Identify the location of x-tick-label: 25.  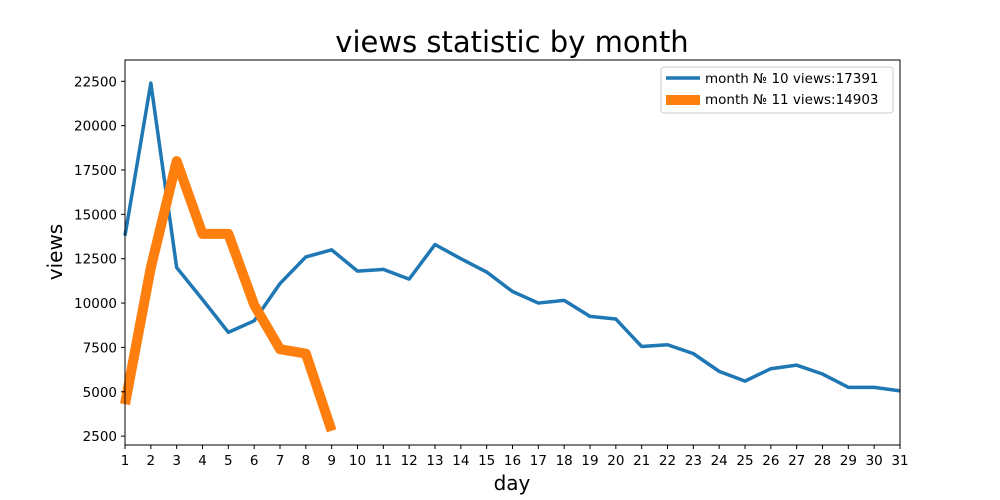
(744, 461).